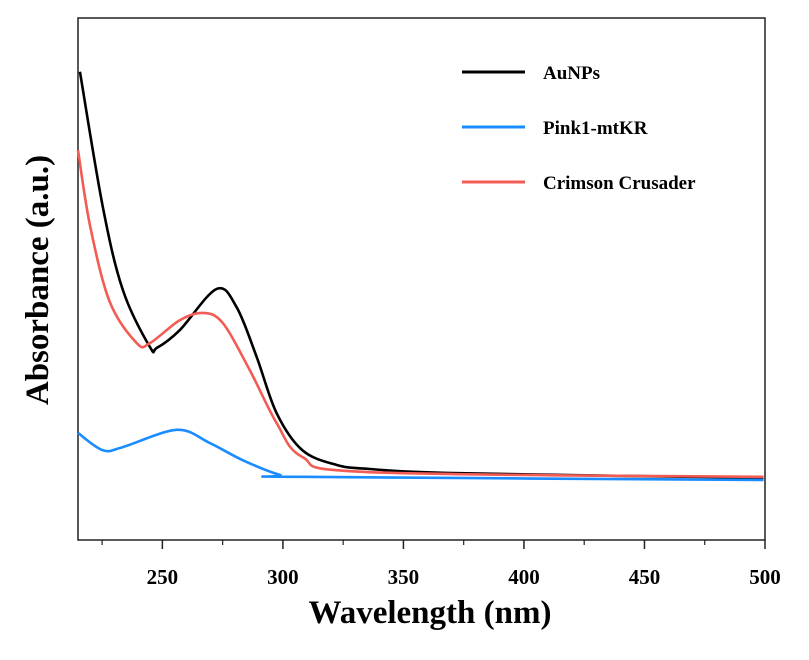  I want to click on legend: AuNPs Pink1-mtKR Crimson Crusader, so click(579, 128).